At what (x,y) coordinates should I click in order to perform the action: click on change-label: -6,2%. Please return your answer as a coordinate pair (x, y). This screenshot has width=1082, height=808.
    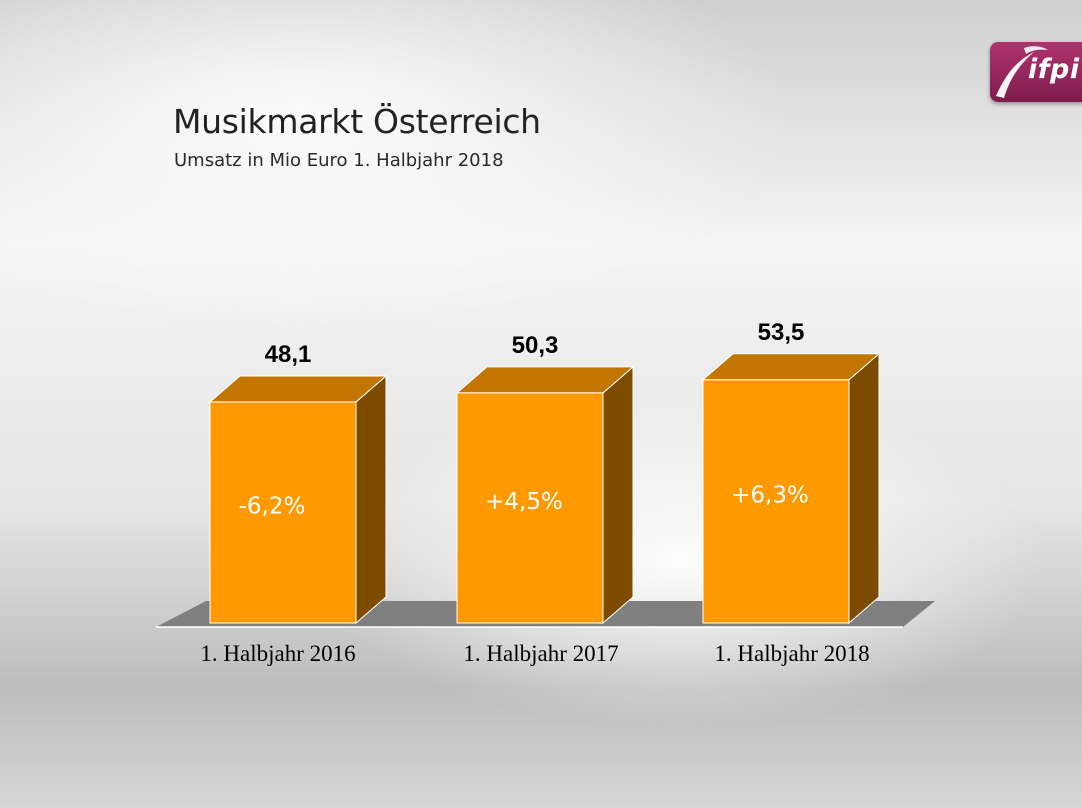
    Looking at the image, I should click on (272, 506).